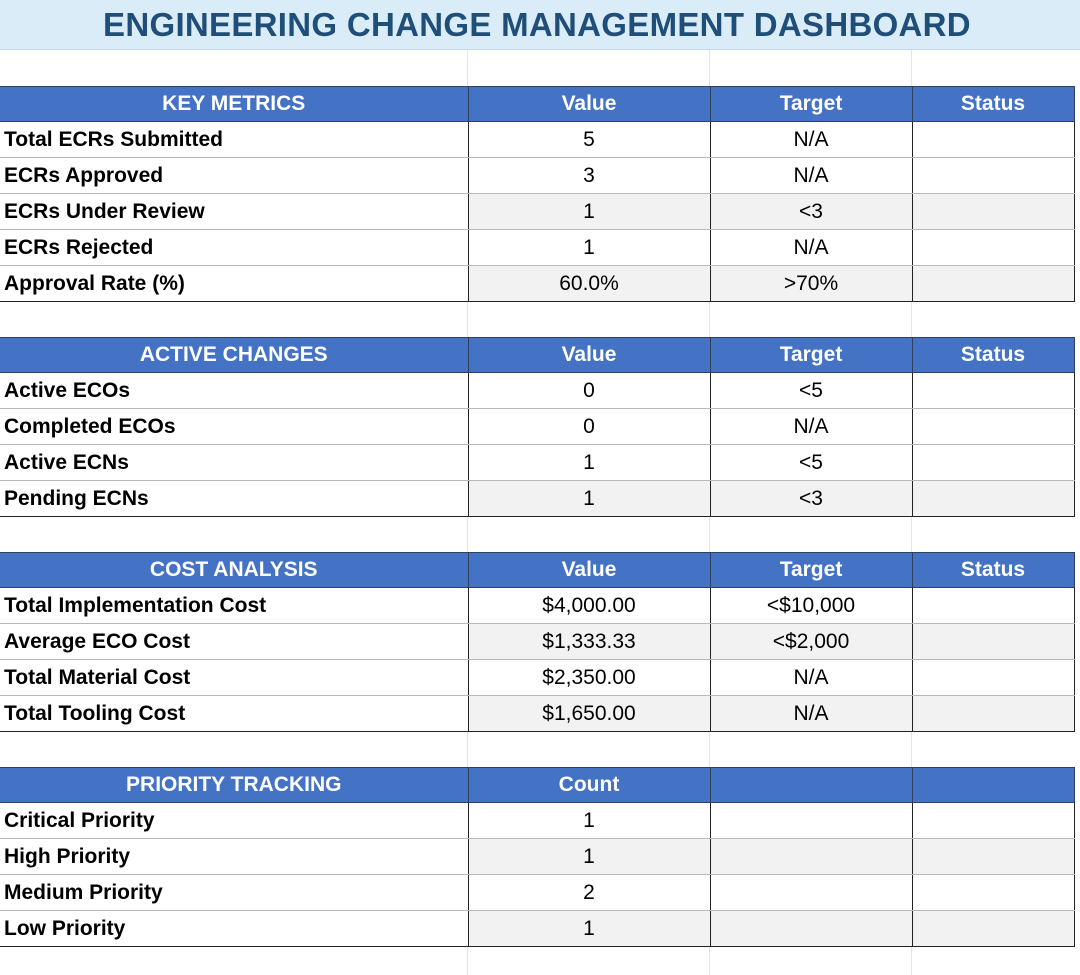 The image size is (1080, 975). I want to click on metric-label: Active ECNs, so click(234, 462).